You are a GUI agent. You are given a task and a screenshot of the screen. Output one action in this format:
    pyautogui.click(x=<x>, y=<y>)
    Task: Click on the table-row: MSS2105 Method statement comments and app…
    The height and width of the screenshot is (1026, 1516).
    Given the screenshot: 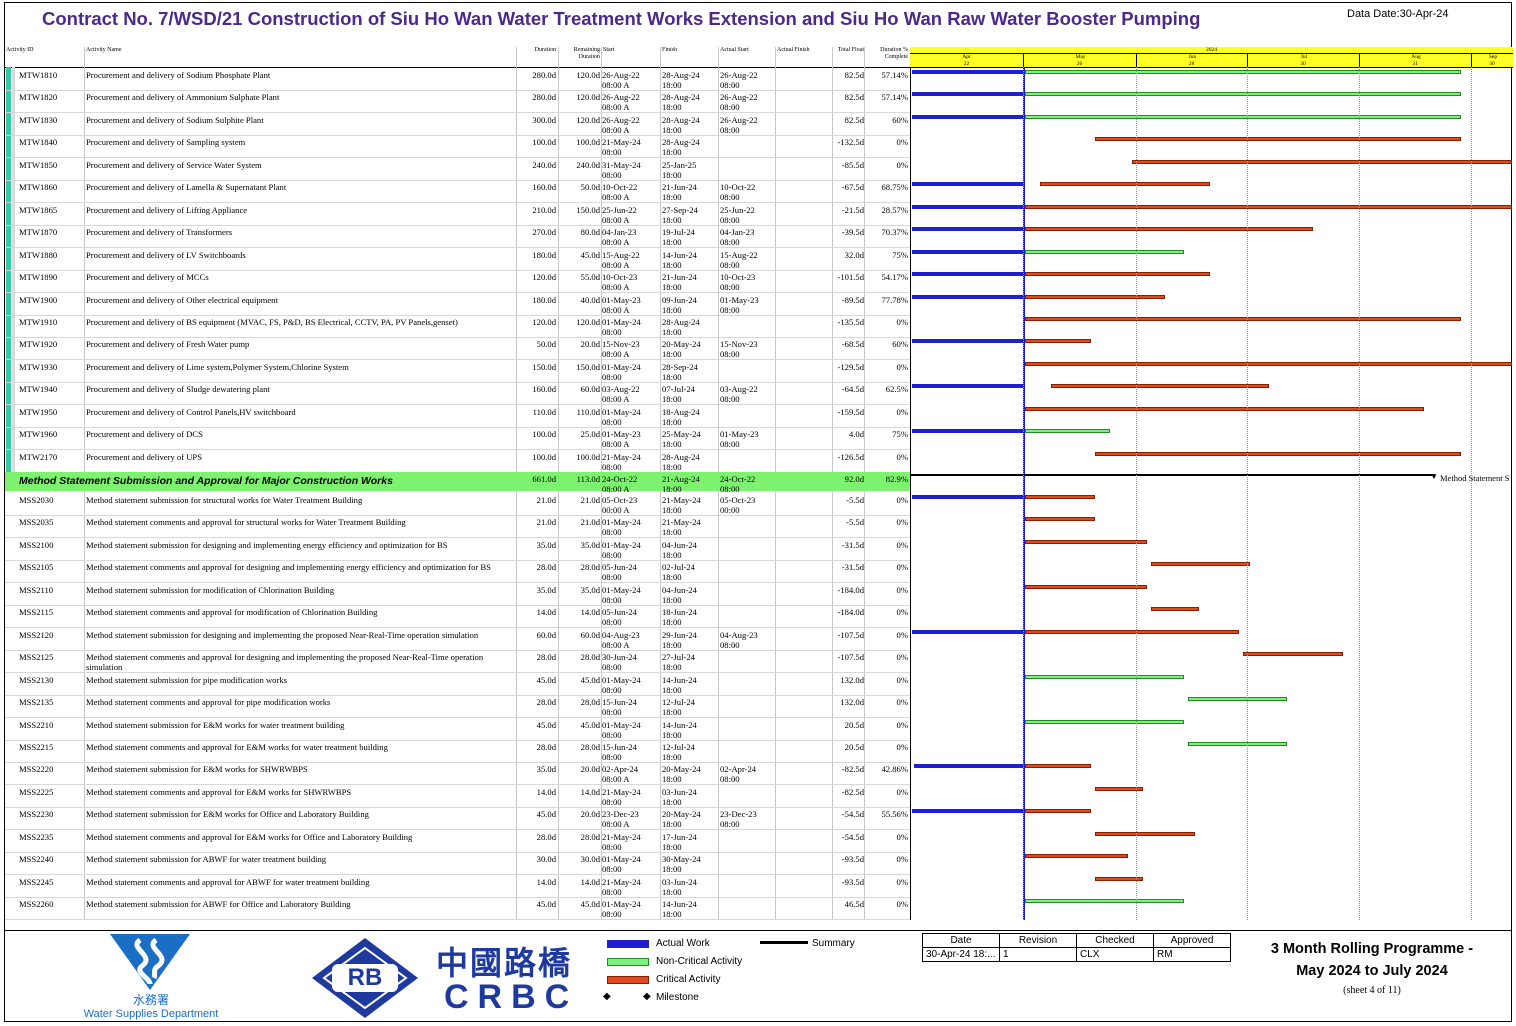 What is the action you would take?
    pyautogui.click(x=457, y=572)
    